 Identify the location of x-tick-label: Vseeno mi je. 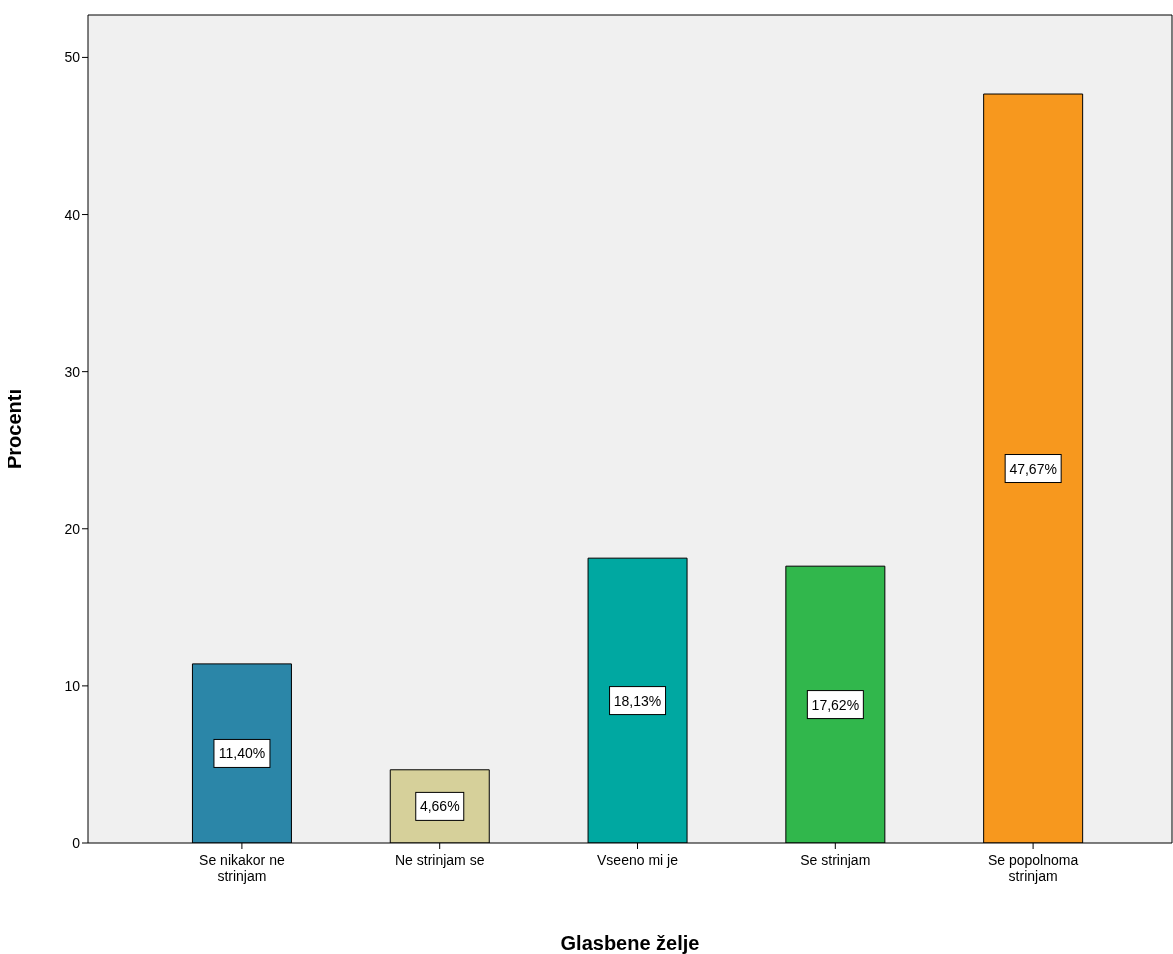
(638, 860).